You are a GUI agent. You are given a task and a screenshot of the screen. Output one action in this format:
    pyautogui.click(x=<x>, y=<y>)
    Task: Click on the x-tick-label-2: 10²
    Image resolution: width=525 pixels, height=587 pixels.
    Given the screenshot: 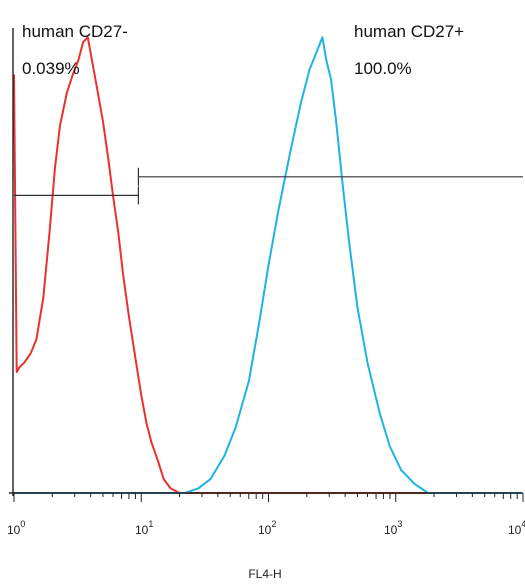 What is the action you would take?
    pyautogui.click(x=267, y=528)
    